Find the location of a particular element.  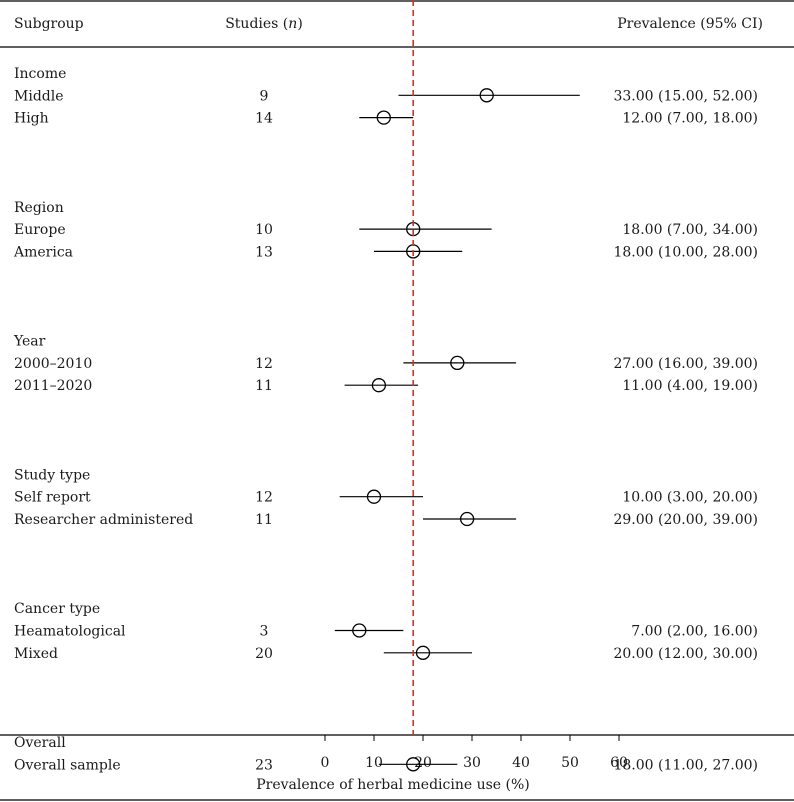

x-tick-label: 10 is located at coordinates (374, 763).